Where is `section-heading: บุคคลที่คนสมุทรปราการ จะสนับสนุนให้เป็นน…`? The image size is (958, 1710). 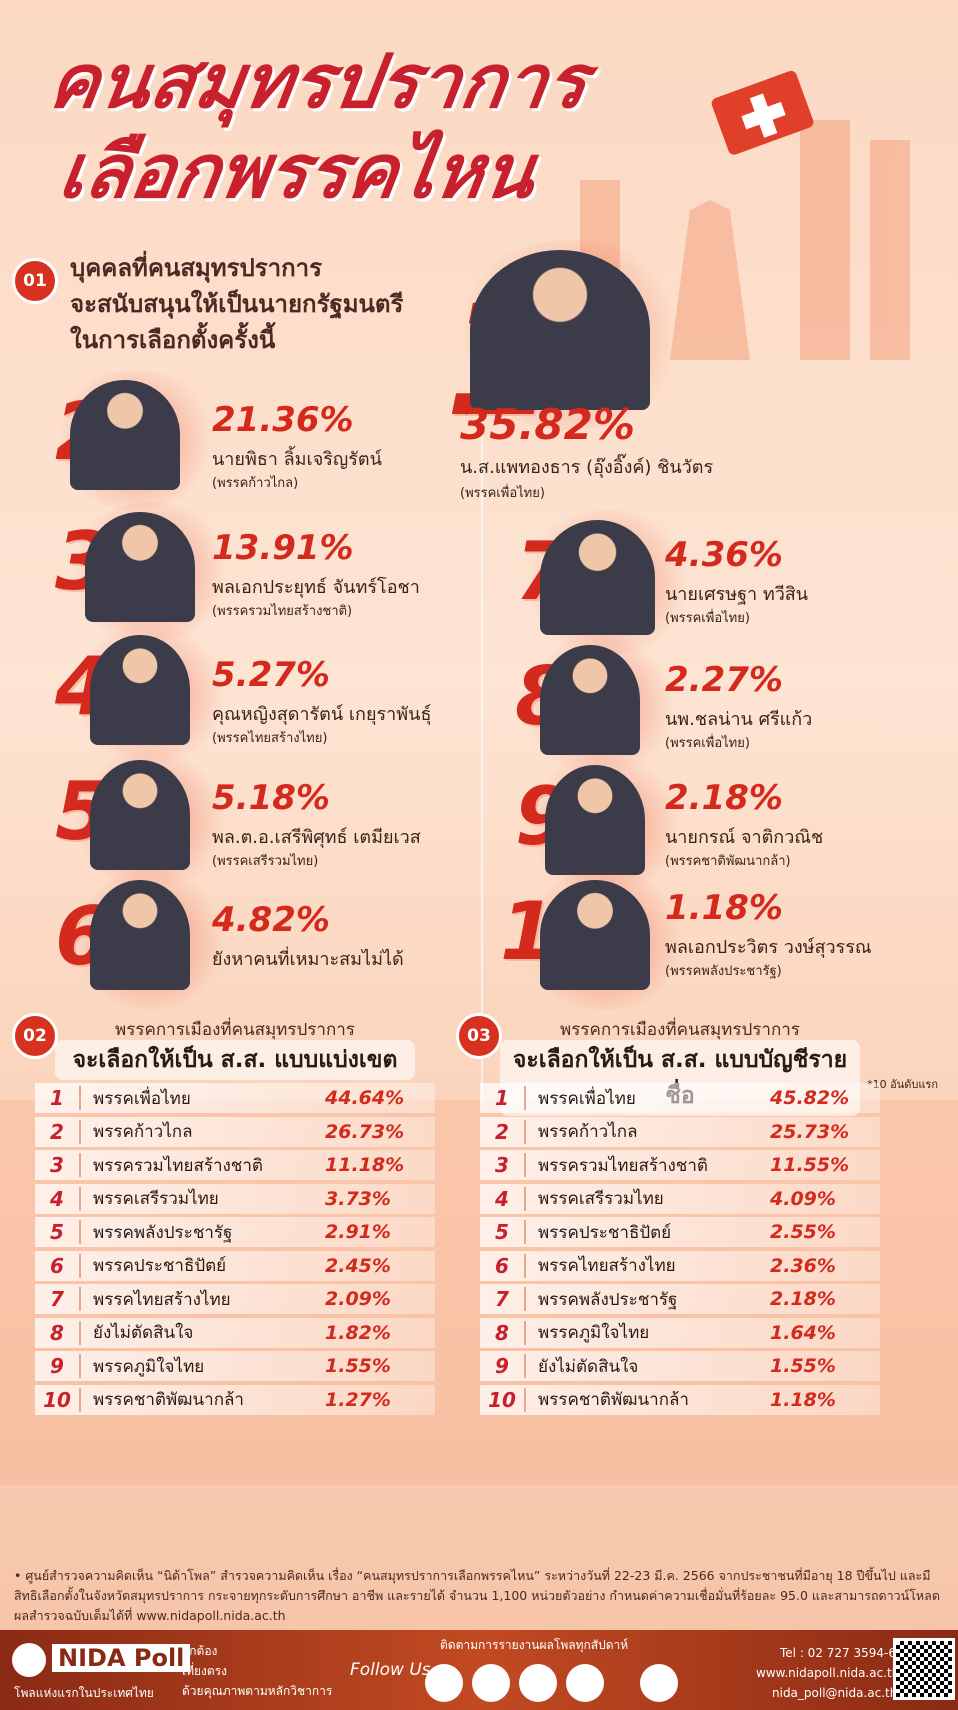
section-heading: บุคคลที่คนสมุทรปราการ จะสนับสนุนให้เป็นน… is located at coordinates (236, 304).